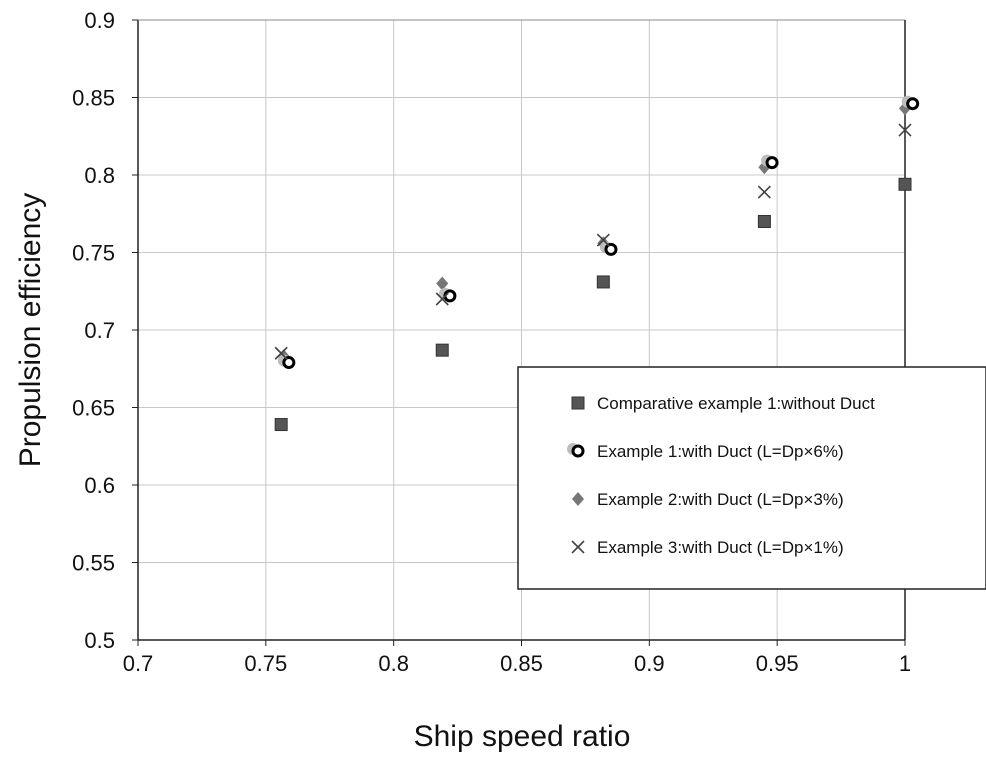 The width and height of the screenshot is (986, 760). What do you see at coordinates (30, 330) in the screenshot?
I see `y-axis-title: Propulsion efficiency` at bounding box center [30, 330].